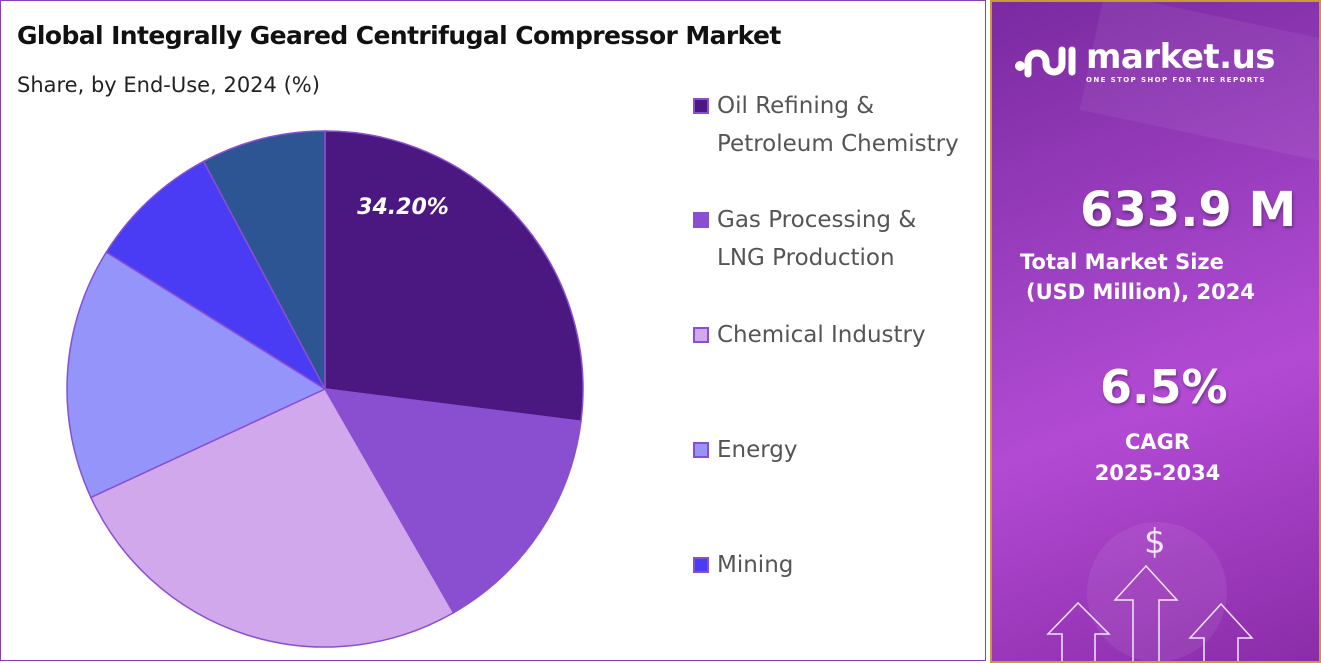 This screenshot has height=663, width=1321. I want to click on market-size-unit: (USD Million), 2024, so click(1140, 292).